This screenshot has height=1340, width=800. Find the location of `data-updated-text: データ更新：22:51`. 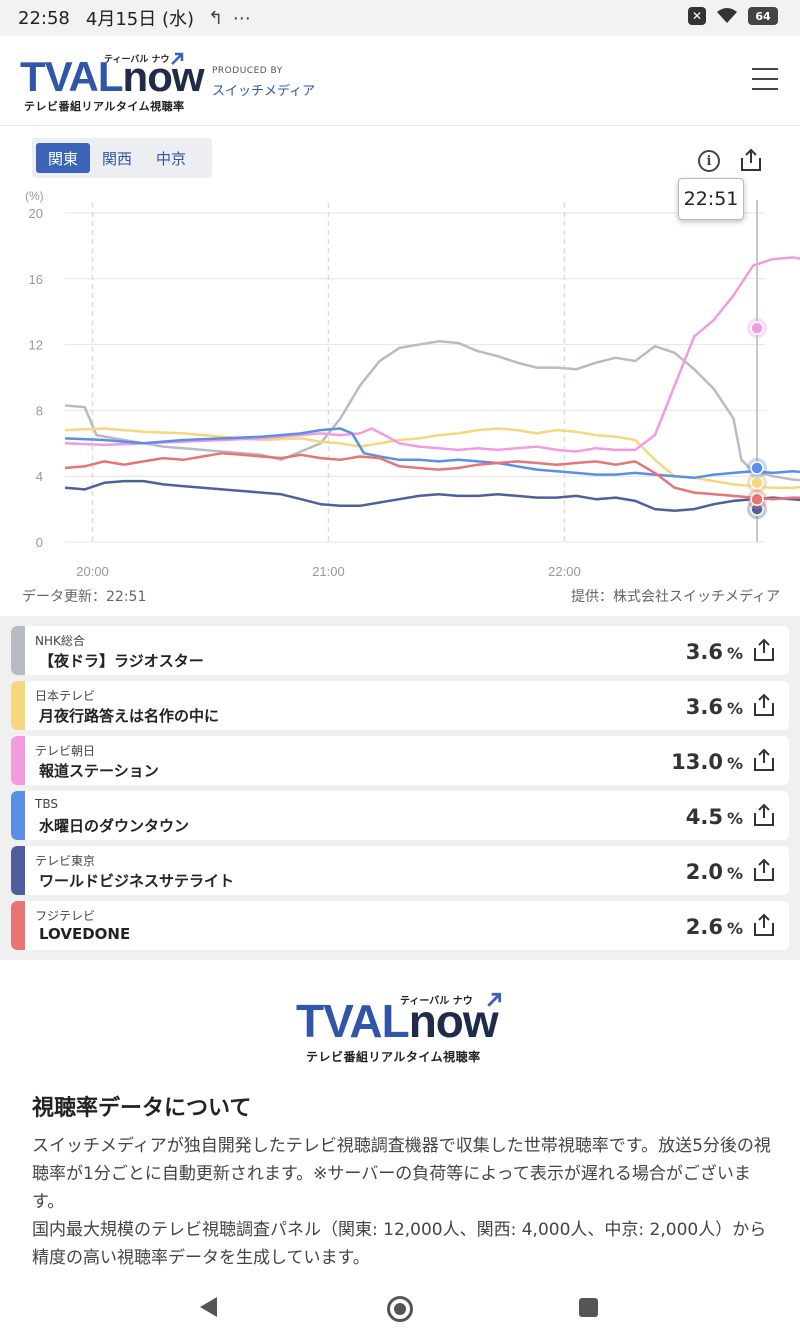

data-updated-text: データ更新：22:51 is located at coordinates (84, 597).